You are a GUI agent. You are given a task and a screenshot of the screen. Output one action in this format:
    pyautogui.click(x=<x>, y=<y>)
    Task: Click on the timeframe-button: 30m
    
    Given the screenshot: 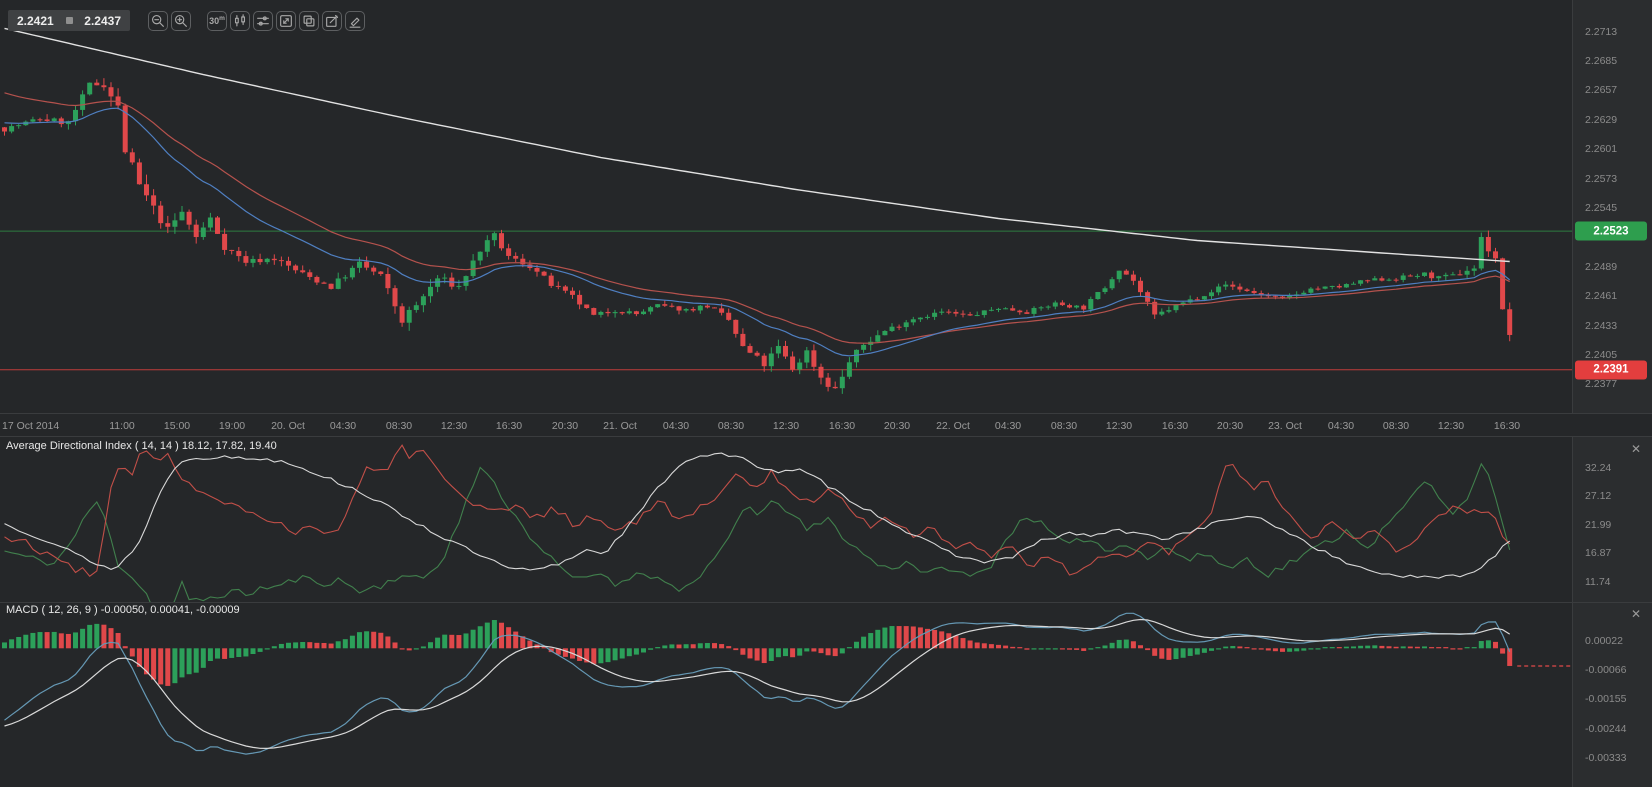 What is the action you would take?
    pyautogui.click(x=217, y=20)
    